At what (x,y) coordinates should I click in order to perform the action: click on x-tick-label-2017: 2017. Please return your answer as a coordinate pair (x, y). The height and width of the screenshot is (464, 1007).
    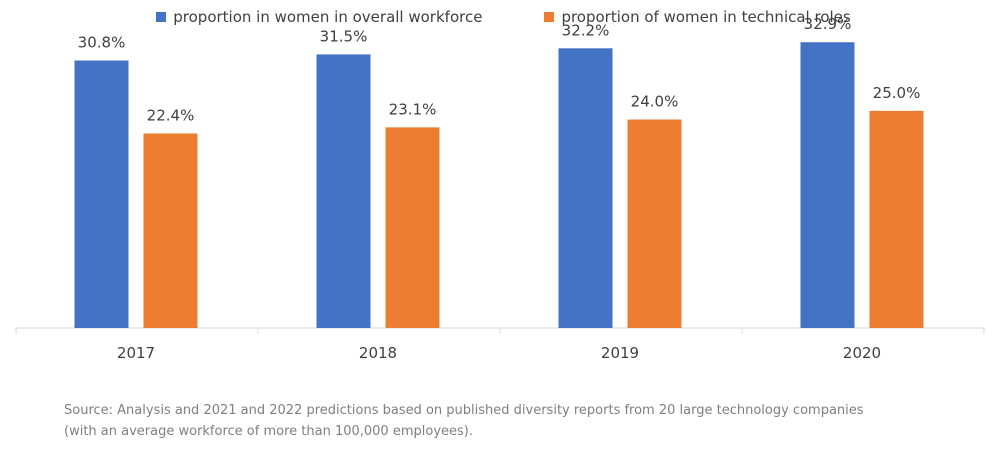
    Looking at the image, I should click on (136, 353).